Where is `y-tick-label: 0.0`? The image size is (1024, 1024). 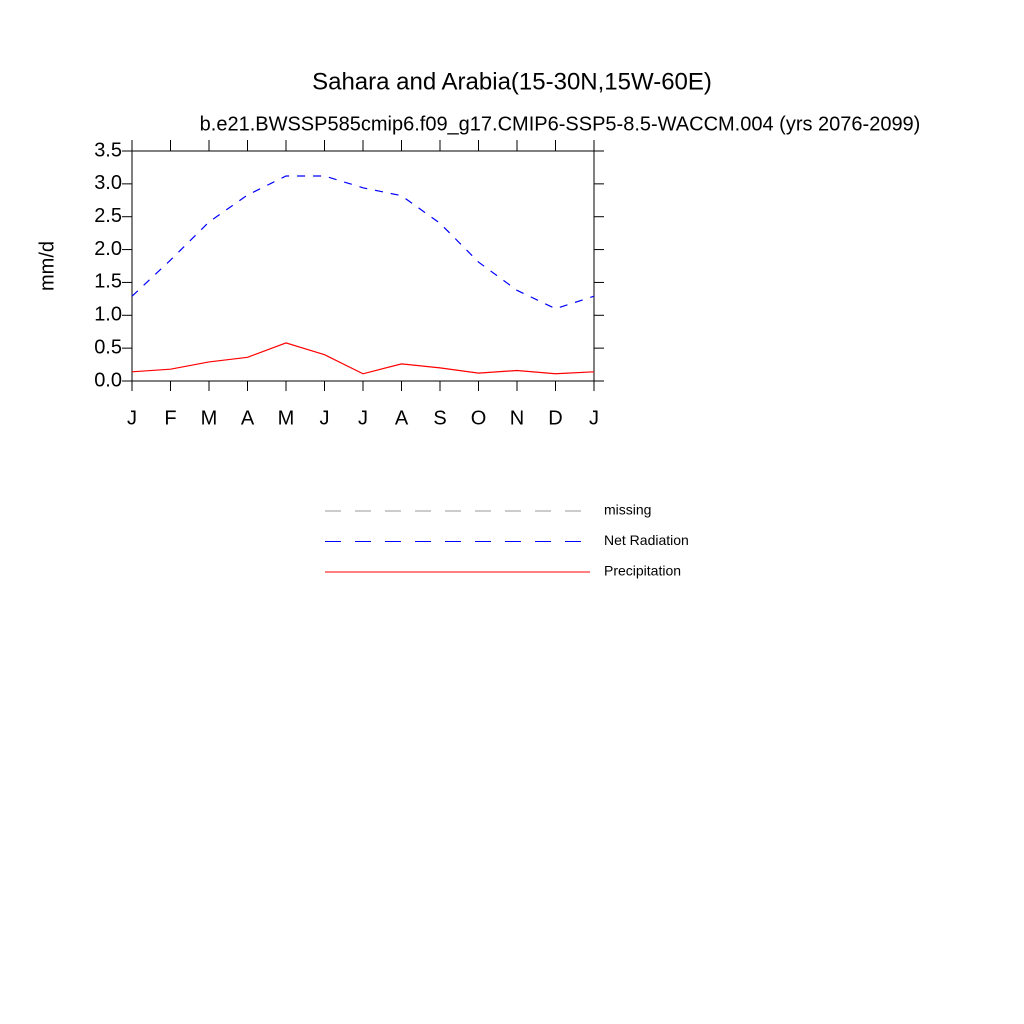 y-tick-label: 0.0 is located at coordinates (108, 380).